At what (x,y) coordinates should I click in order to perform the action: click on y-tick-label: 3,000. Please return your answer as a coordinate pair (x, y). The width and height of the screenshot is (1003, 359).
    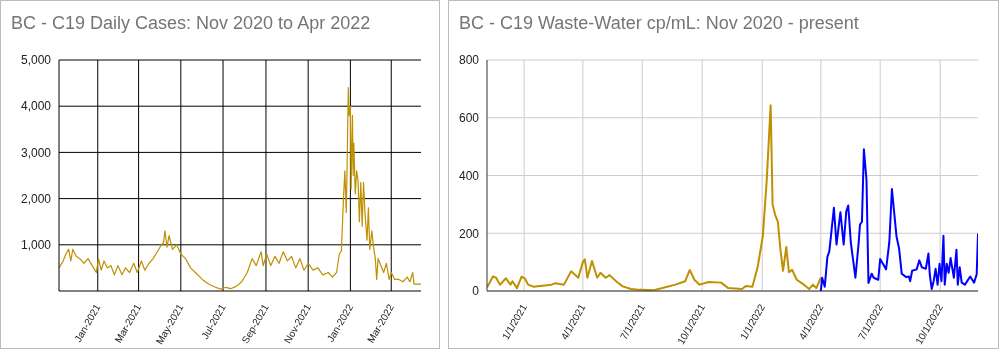
    Looking at the image, I should click on (36, 152).